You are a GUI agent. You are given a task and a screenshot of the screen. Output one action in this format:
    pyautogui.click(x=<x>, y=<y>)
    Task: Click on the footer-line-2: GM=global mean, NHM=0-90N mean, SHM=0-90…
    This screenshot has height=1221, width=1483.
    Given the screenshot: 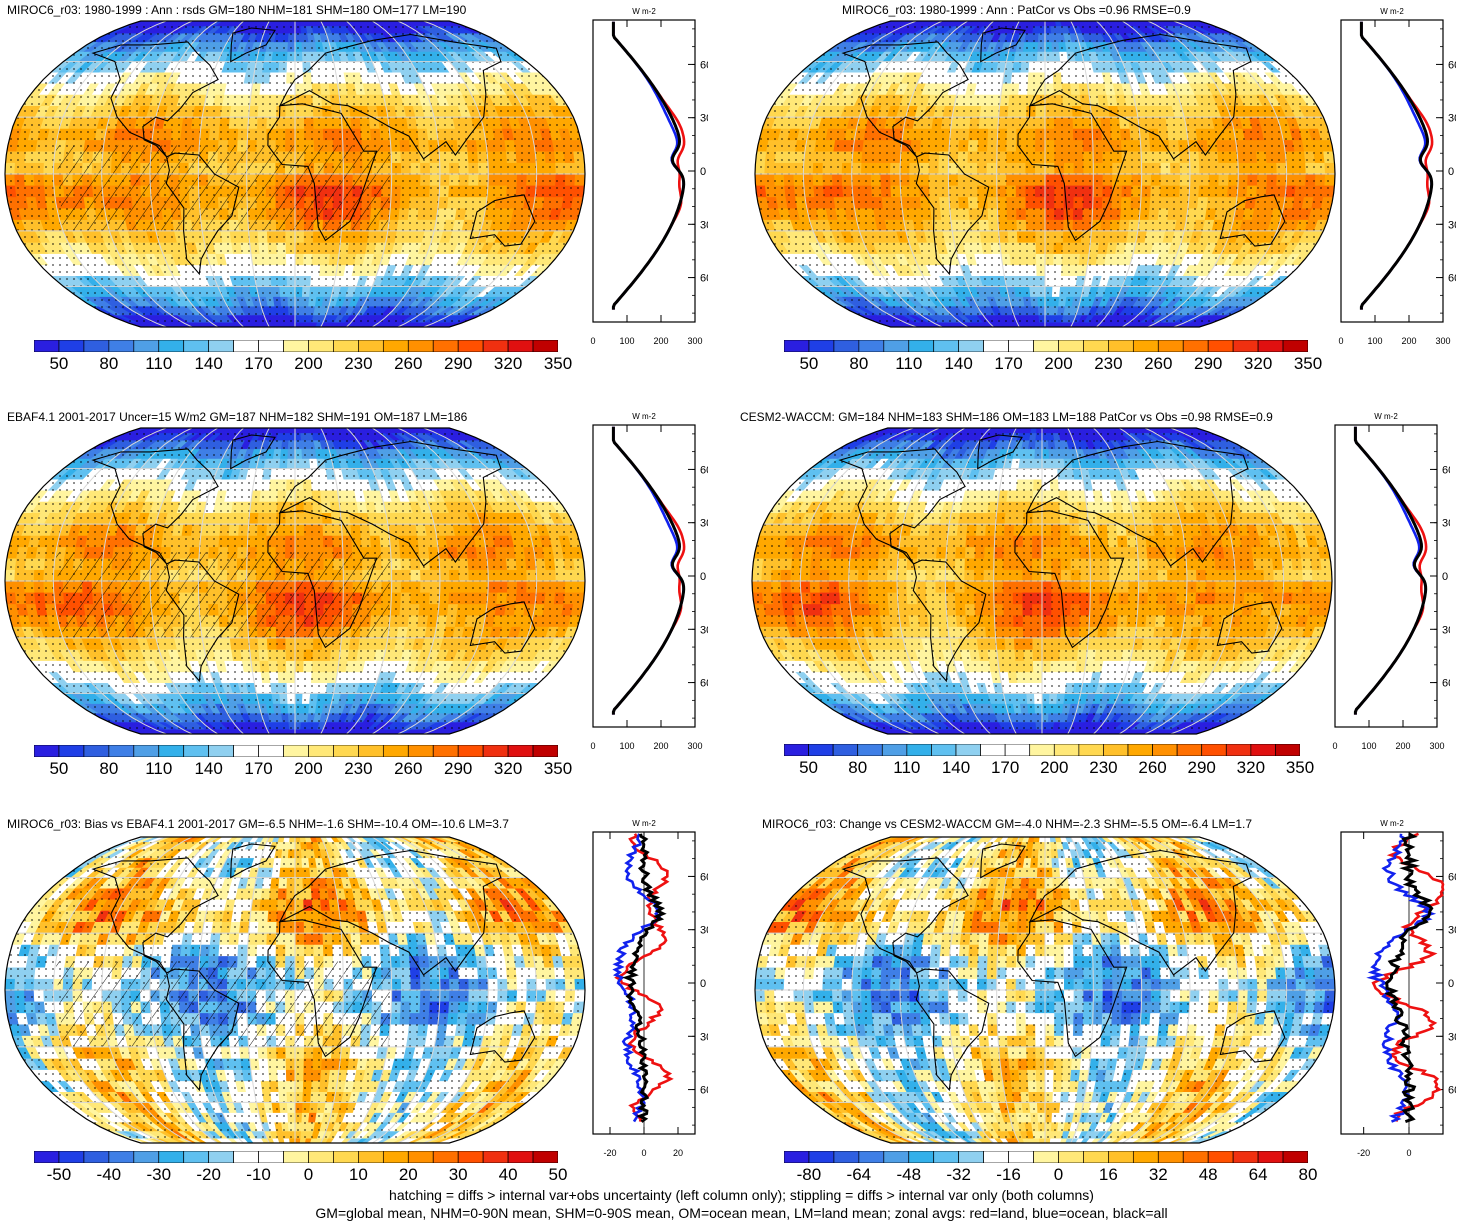 What is the action you would take?
    pyautogui.click(x=741, y=1213)
    